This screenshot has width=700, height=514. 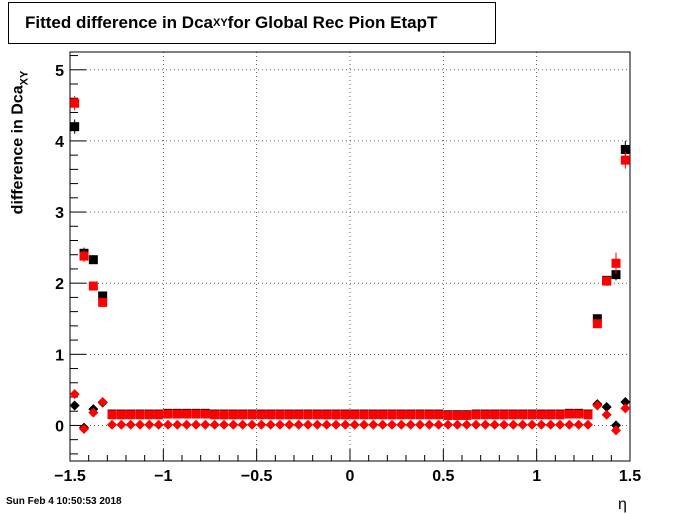 What do you see at coordinates (119, 22) in the screenshot?
I see `chart-title-pre: Fitted difference in Dca` at bounding box center [119, 22].